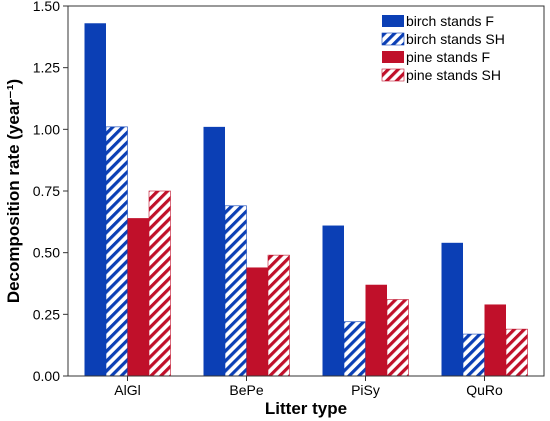  What do you see at coordinates (46, 191) in the screenshot?
I see `y-tick-label: 0.75` at bounding box center [46, 191].